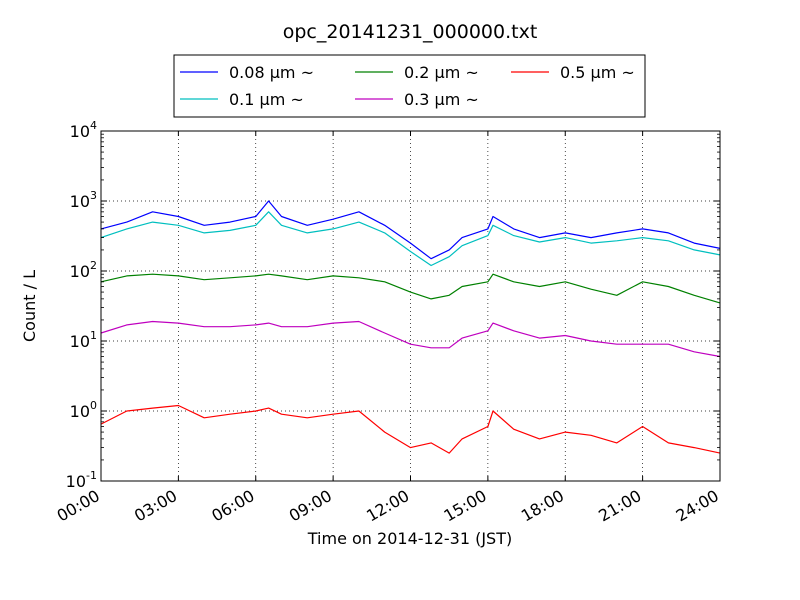 This screenshot has height=600, width=800. I want to click on y-tick-label: 10¹, so click(83, 340).